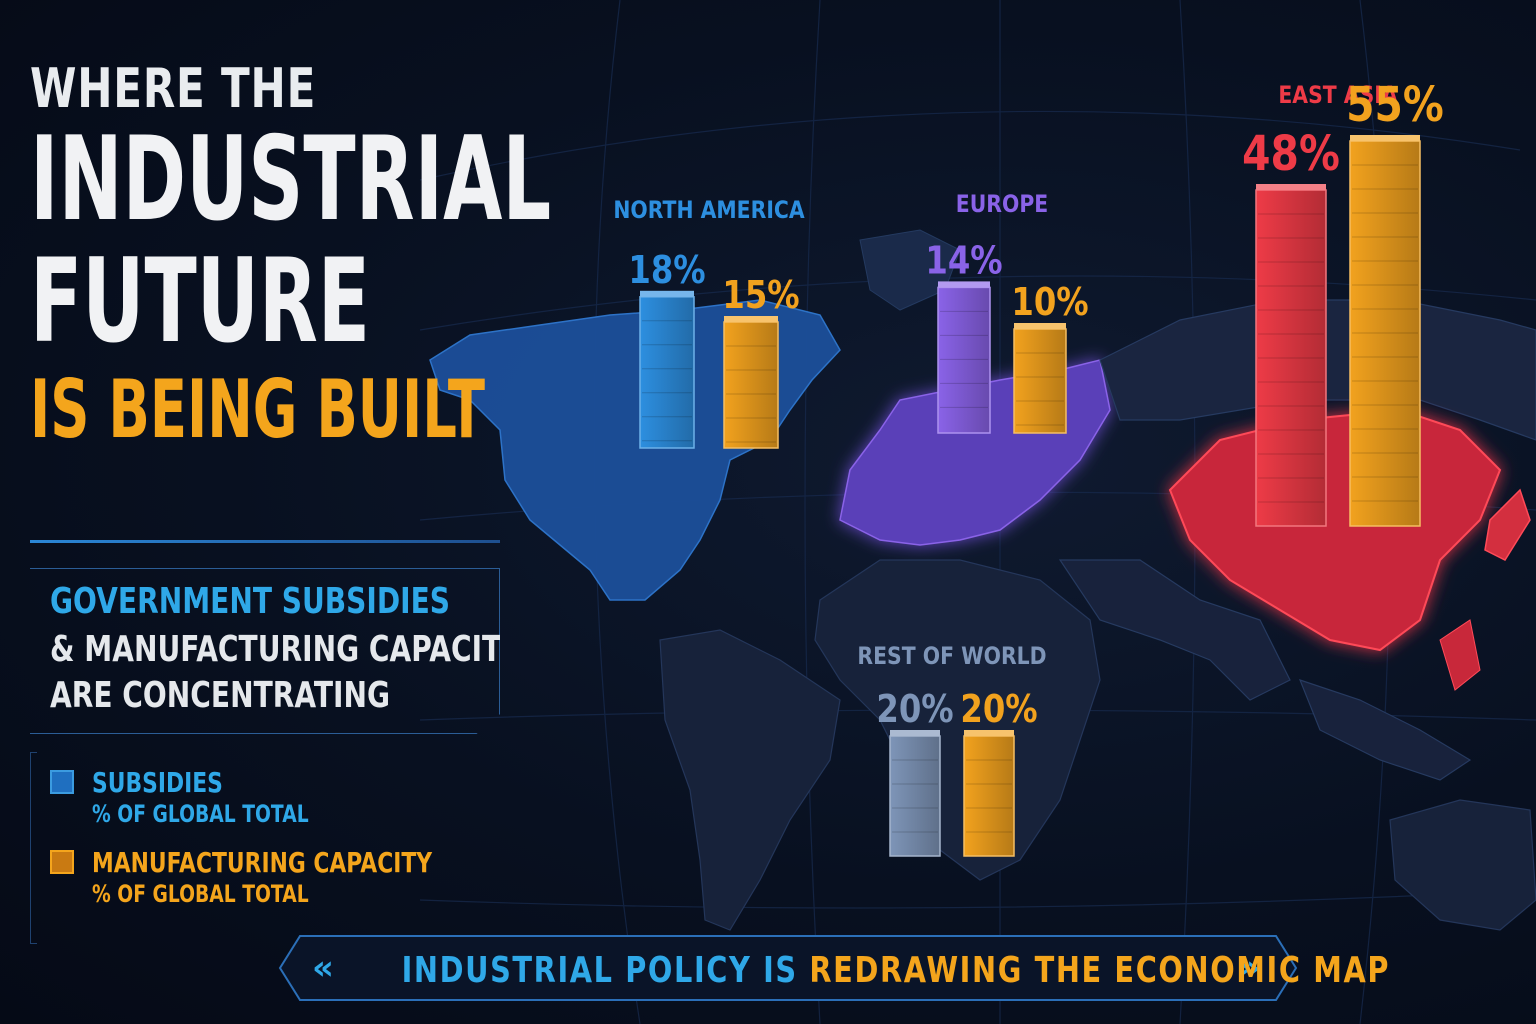 The width and height of the screenshot is (1536, 1024). What do you see at coordinates (750, 780) in the screenshot?
I see `south-america-shape` at bounding box center [750, 780].